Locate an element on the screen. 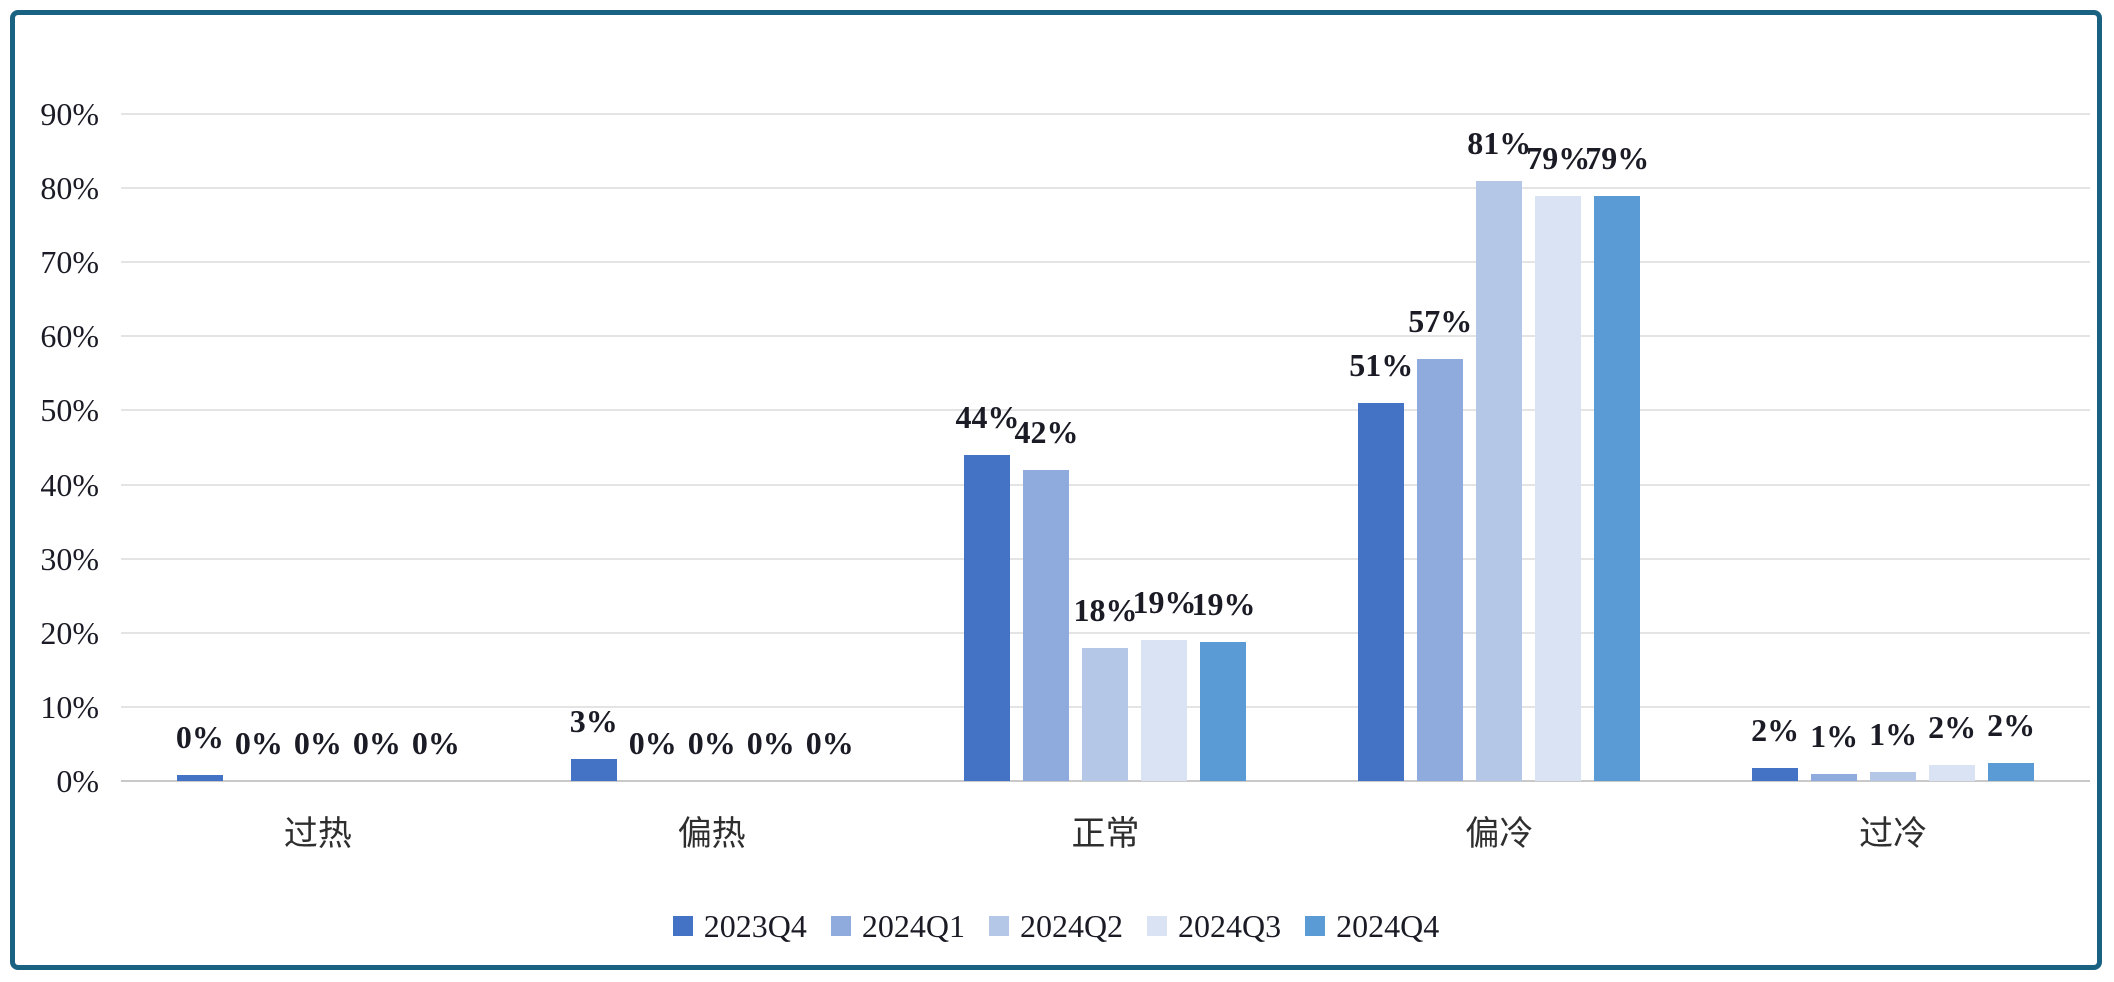 This screenshot has height=982, width=2114. bar-value-label: 3% is located at coordinates (593, 720).